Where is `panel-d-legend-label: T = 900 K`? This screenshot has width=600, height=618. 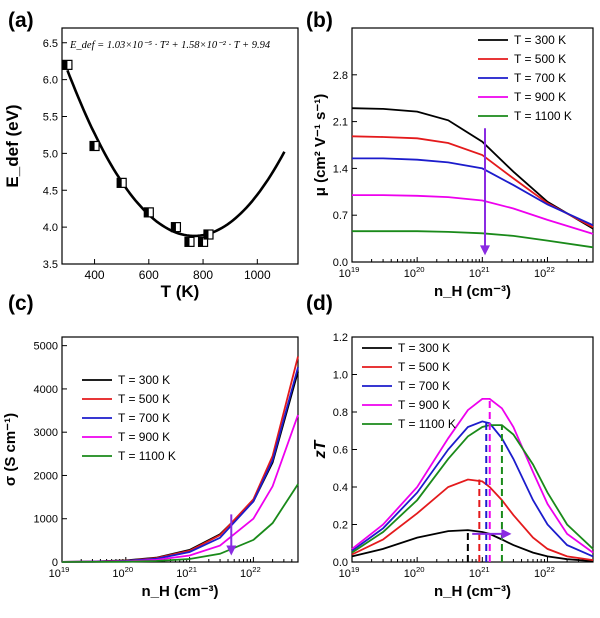 panel-d-legend-label: T = 900 K is located at coordinates (424, 405).